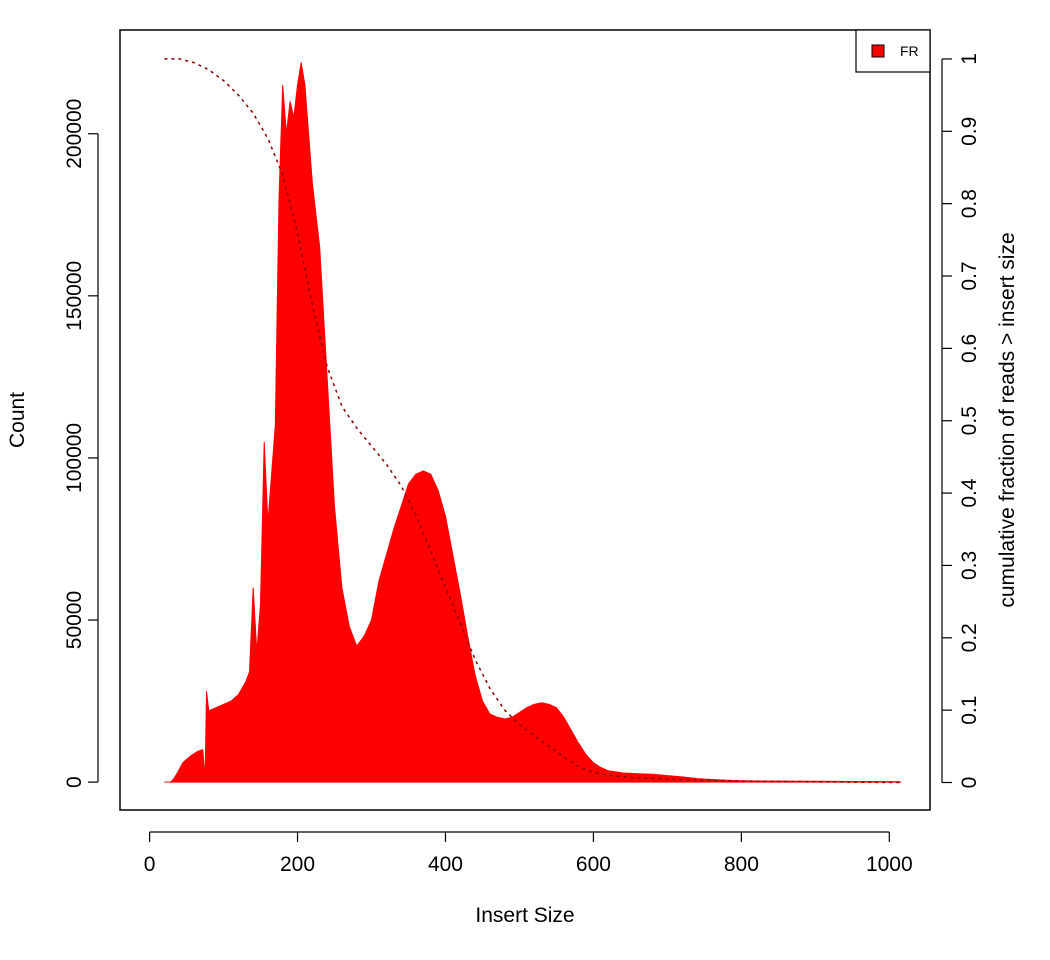 The width and height of the screenshot is (1050, 960). Describe the element at coordinates (524, 915) in the screenshot. I see `x-axis-label: Insert Size` at that location.